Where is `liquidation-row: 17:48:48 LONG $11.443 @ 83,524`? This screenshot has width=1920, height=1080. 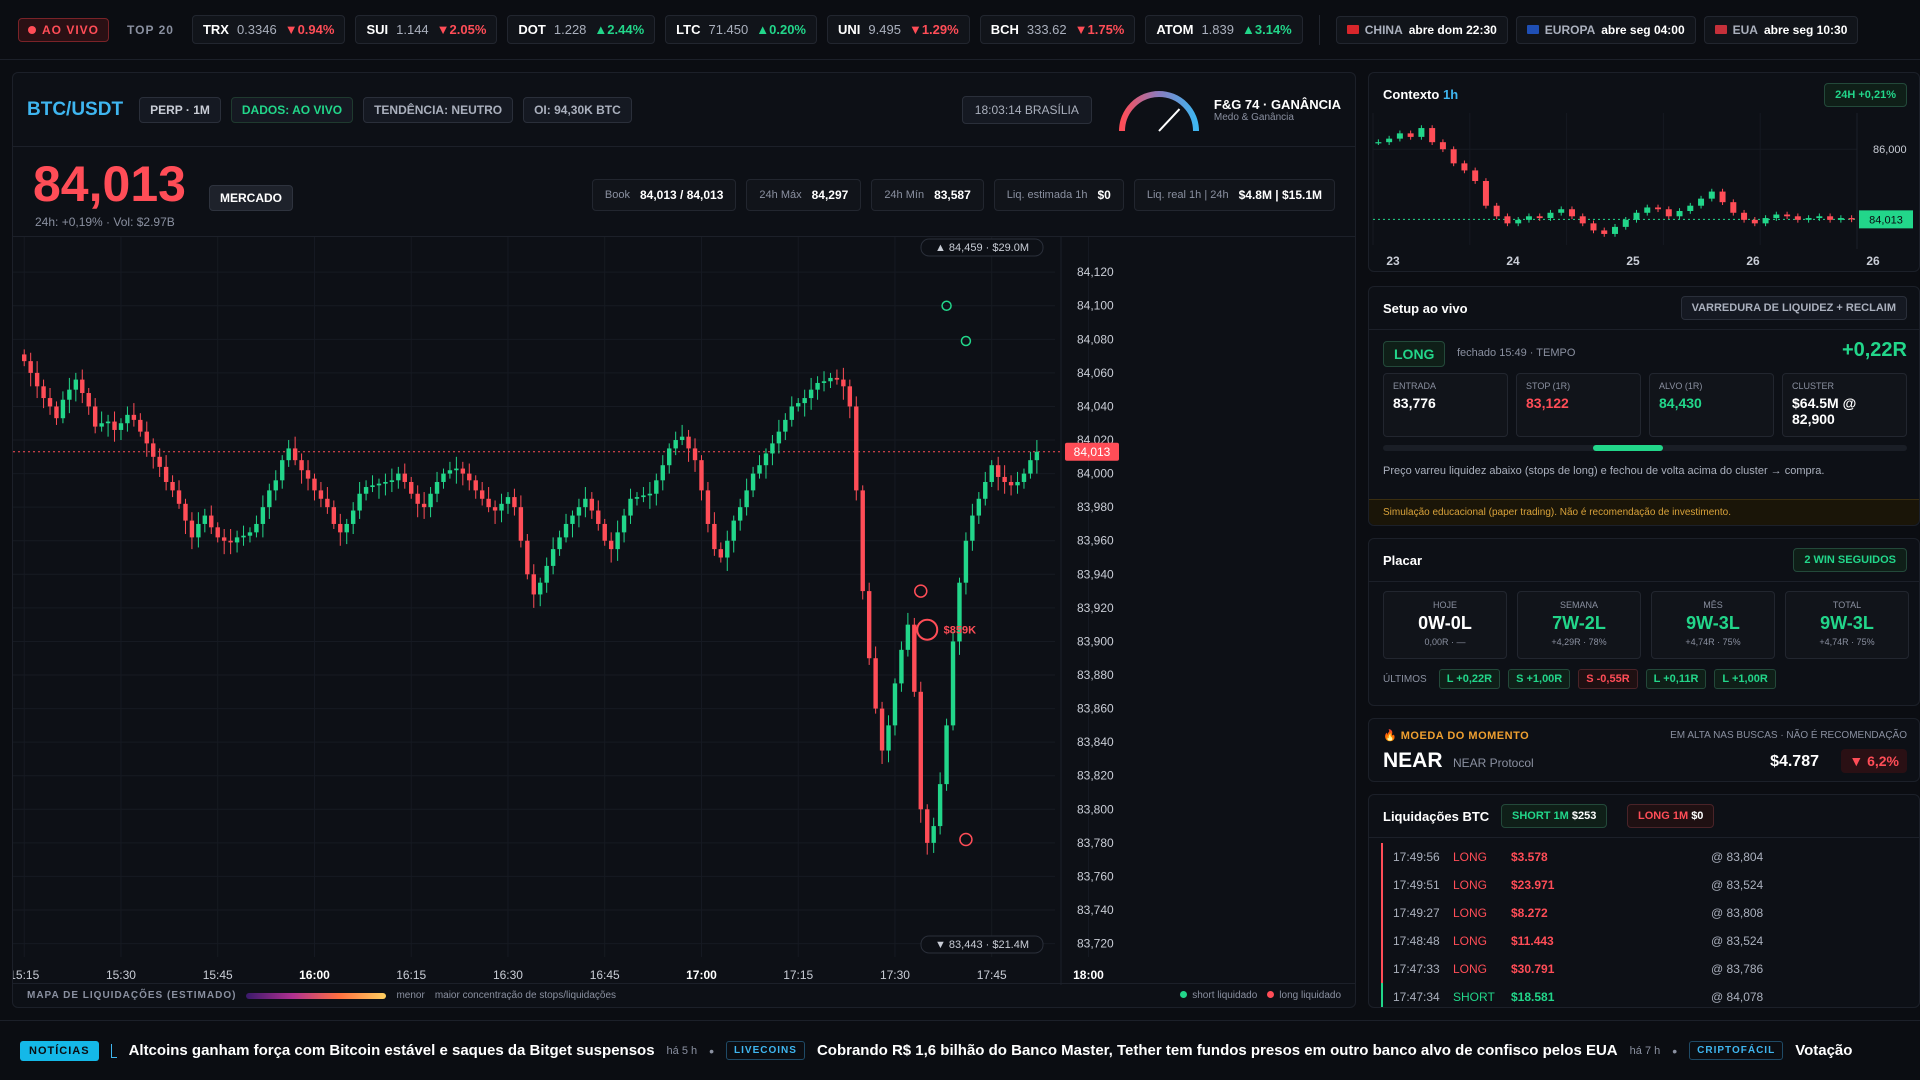
liquidation-row: 17:48:48 LONG $11.443 @ 83,524 is located at coordinates (1645, 941).